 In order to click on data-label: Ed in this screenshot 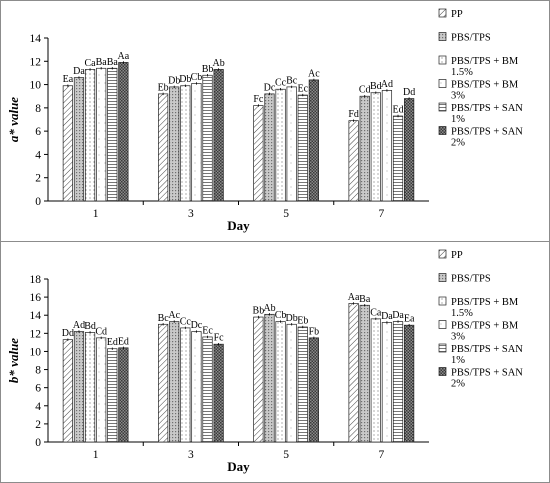, I will do `click(397, 110)`.